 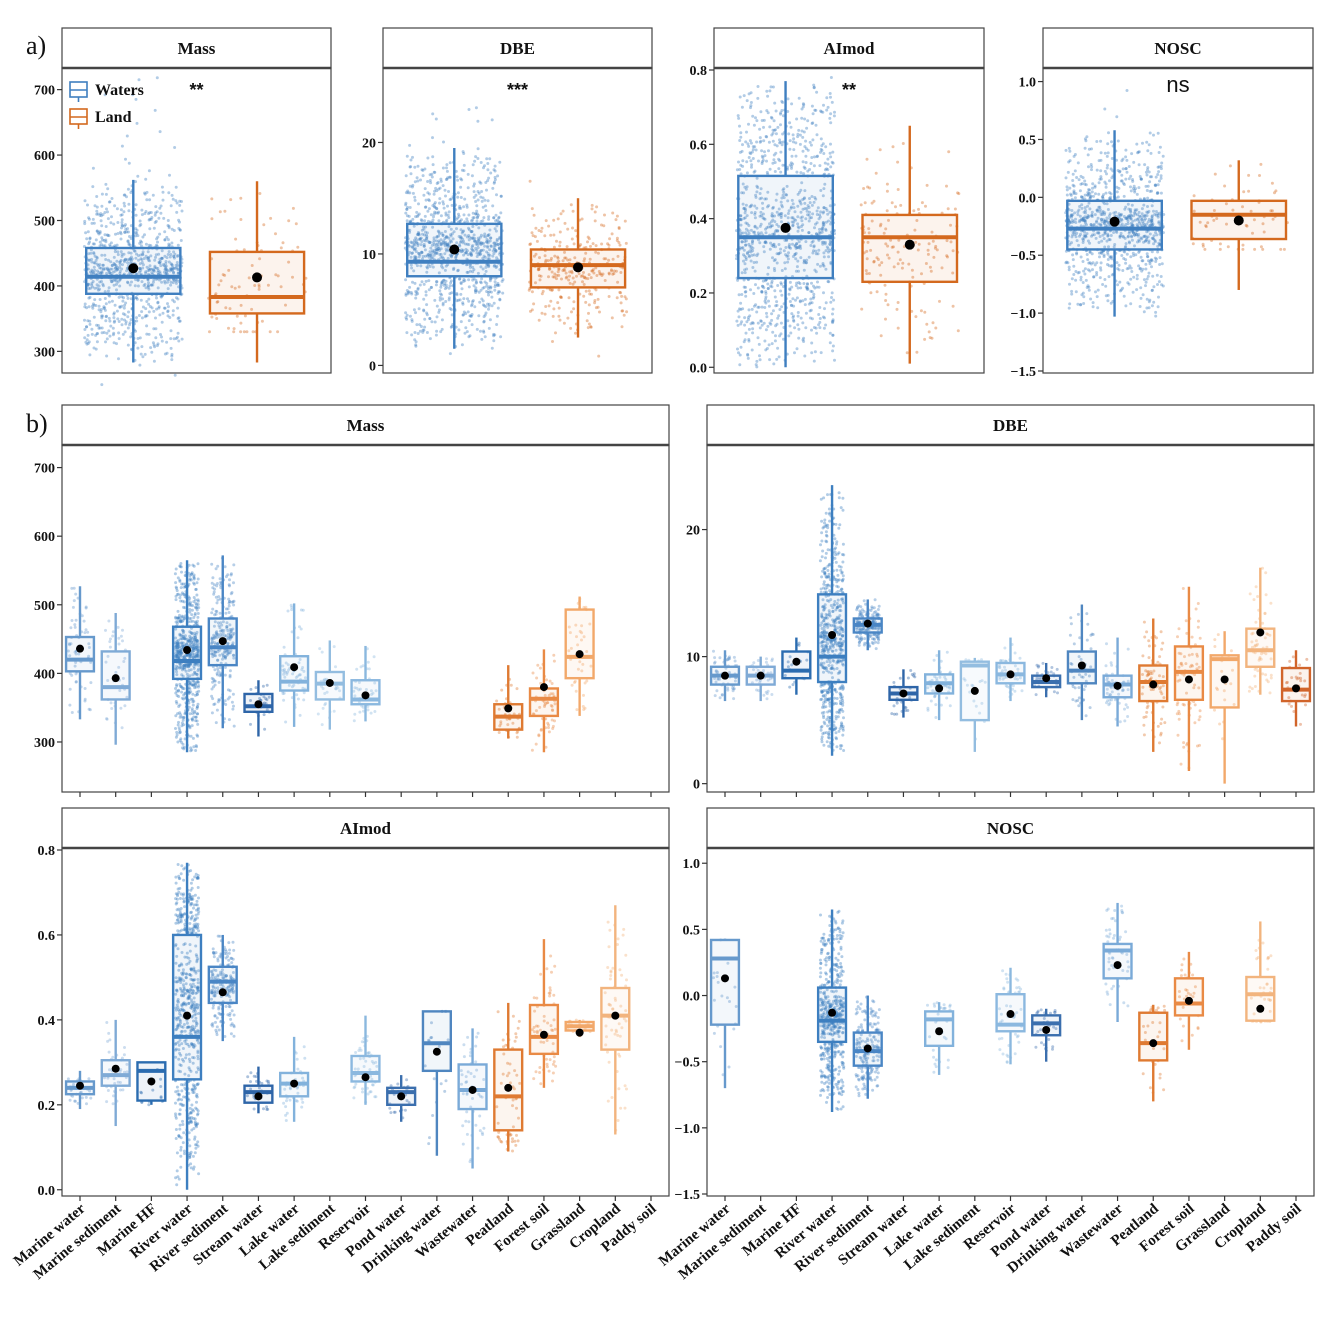 What do you see at coordinates (1238, 220) in the screenshot?
I see `mean-dot` at bounding box center [1238, 220].